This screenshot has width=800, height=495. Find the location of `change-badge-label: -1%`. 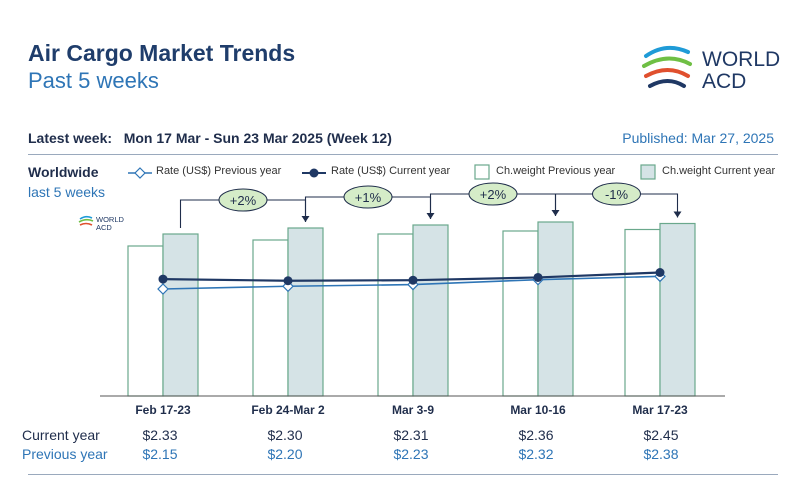

change-badge-label: -1% is located at coordinates (617, 194).